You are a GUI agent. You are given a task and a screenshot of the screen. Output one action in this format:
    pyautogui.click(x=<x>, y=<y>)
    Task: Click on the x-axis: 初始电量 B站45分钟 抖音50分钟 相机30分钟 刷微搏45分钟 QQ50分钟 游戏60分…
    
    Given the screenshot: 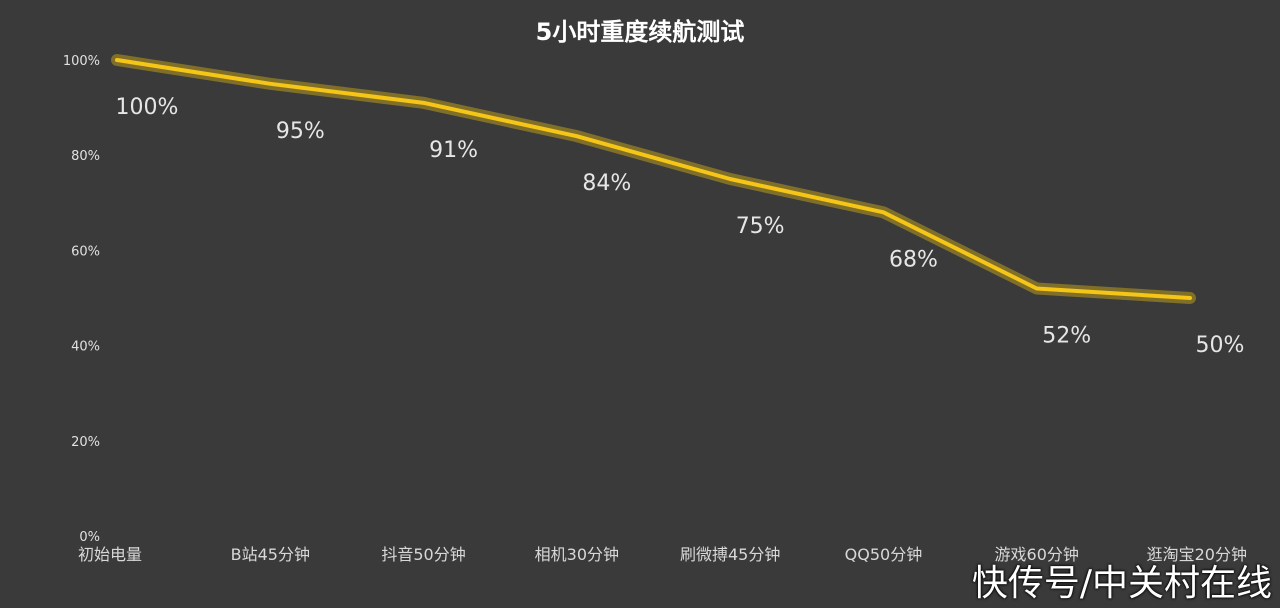 What is the action you would take?
    pyautogui.click(x=662, y=554)
    